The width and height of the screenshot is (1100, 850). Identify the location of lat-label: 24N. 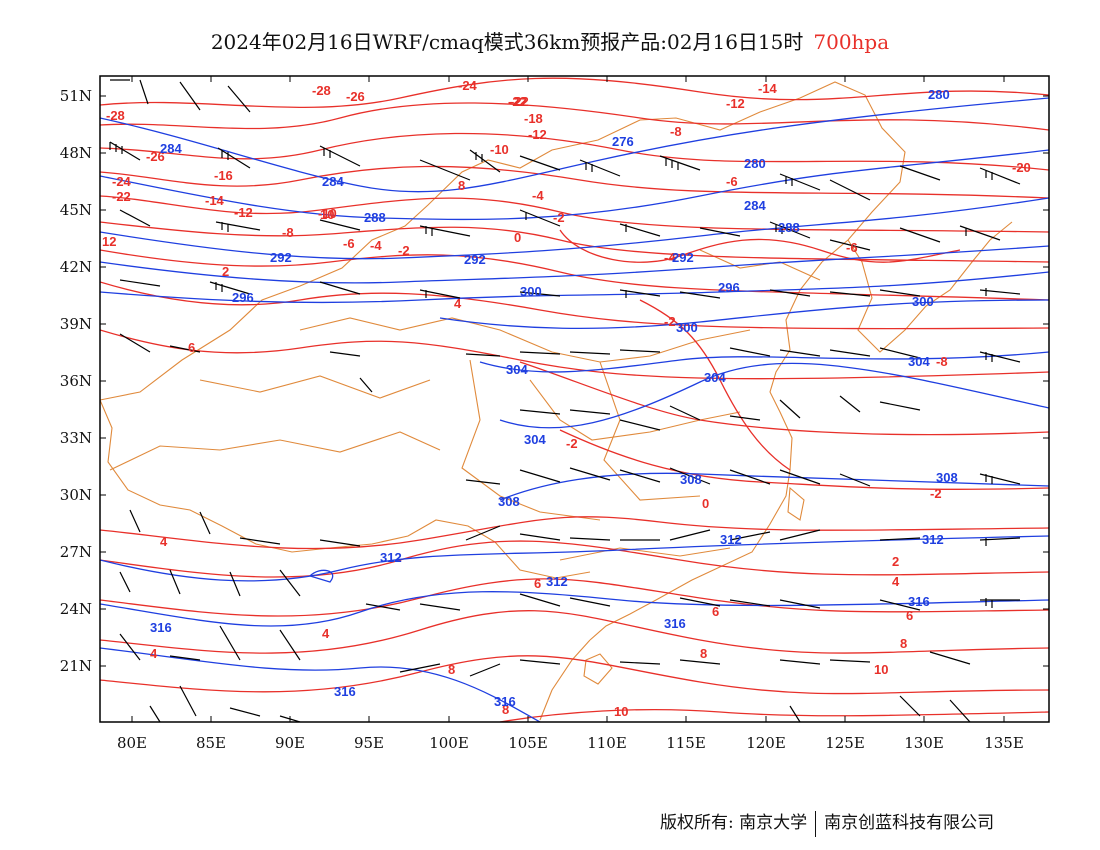
(76, 609).